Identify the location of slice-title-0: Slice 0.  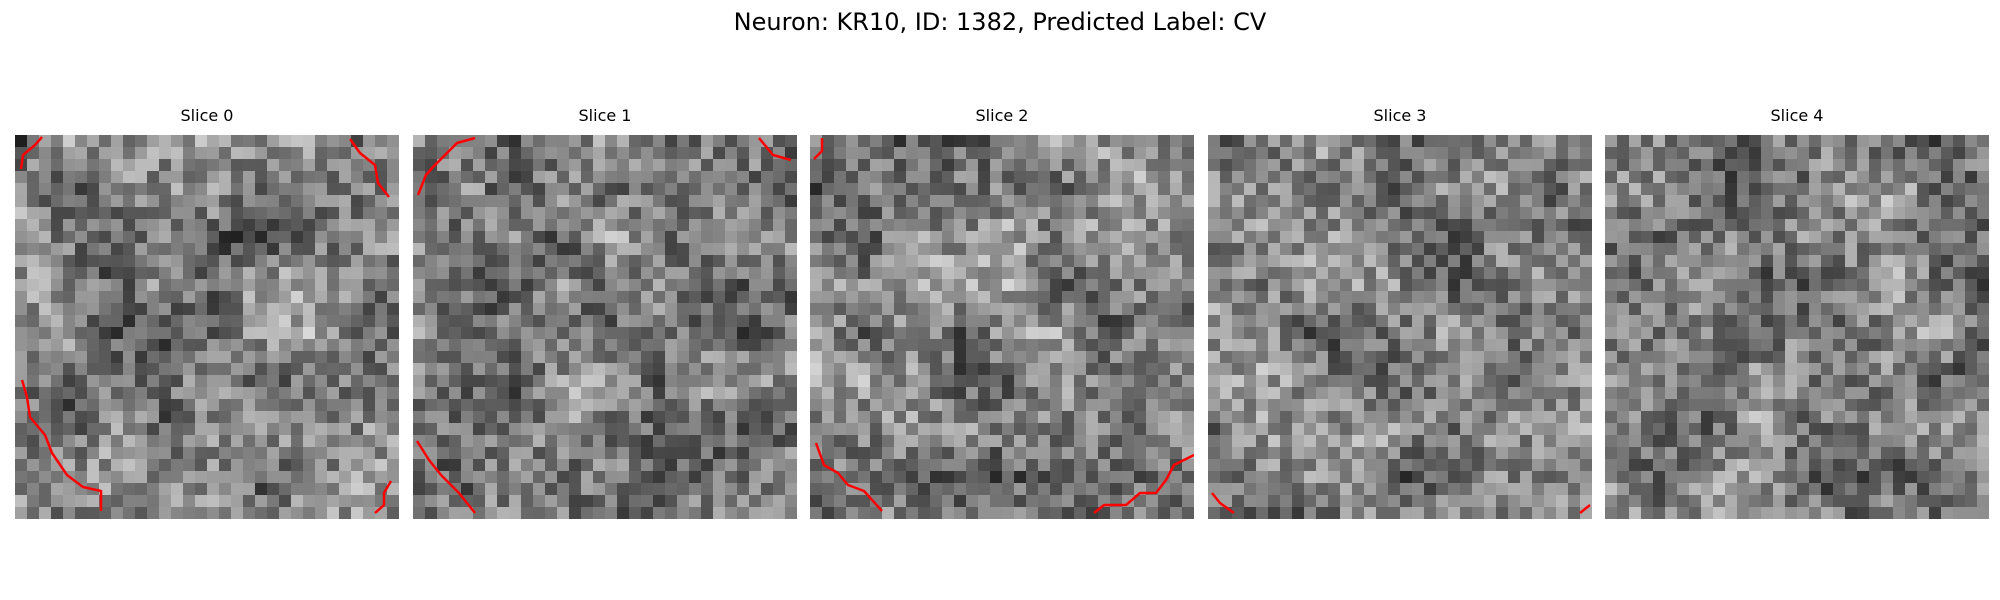
(207, 115).